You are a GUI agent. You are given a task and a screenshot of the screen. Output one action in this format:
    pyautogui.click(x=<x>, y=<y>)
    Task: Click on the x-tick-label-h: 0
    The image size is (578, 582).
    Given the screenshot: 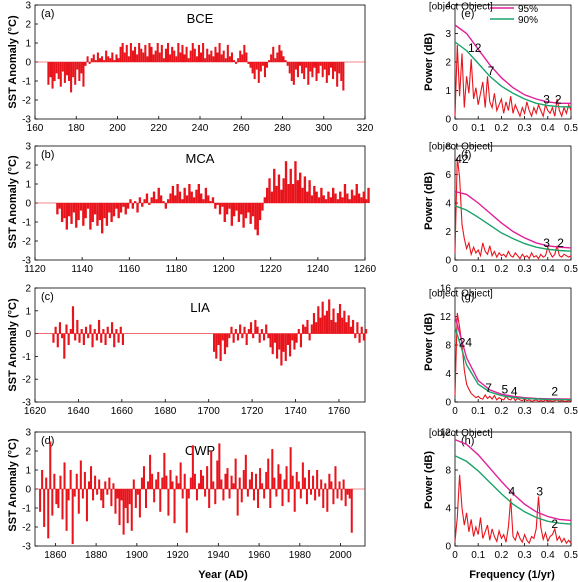 What is the action you would take?
    pyautogui.click(x=455, y=555)
    